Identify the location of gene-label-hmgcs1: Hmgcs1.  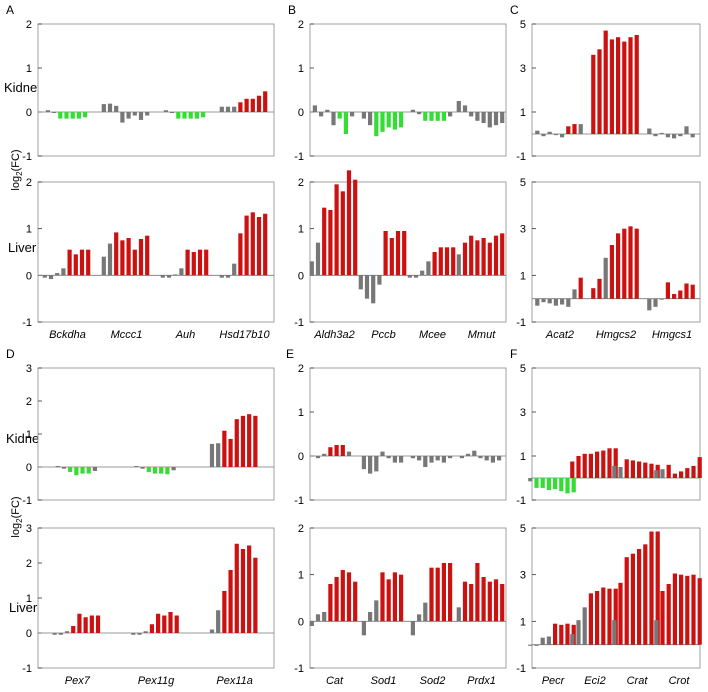
(672, 335).